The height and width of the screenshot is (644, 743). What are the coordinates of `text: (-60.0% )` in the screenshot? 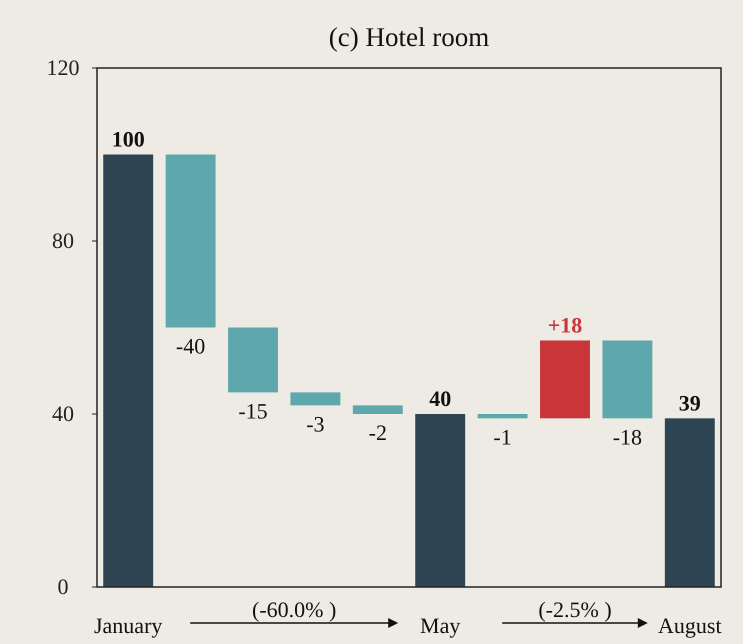 It's located at (294, 609).